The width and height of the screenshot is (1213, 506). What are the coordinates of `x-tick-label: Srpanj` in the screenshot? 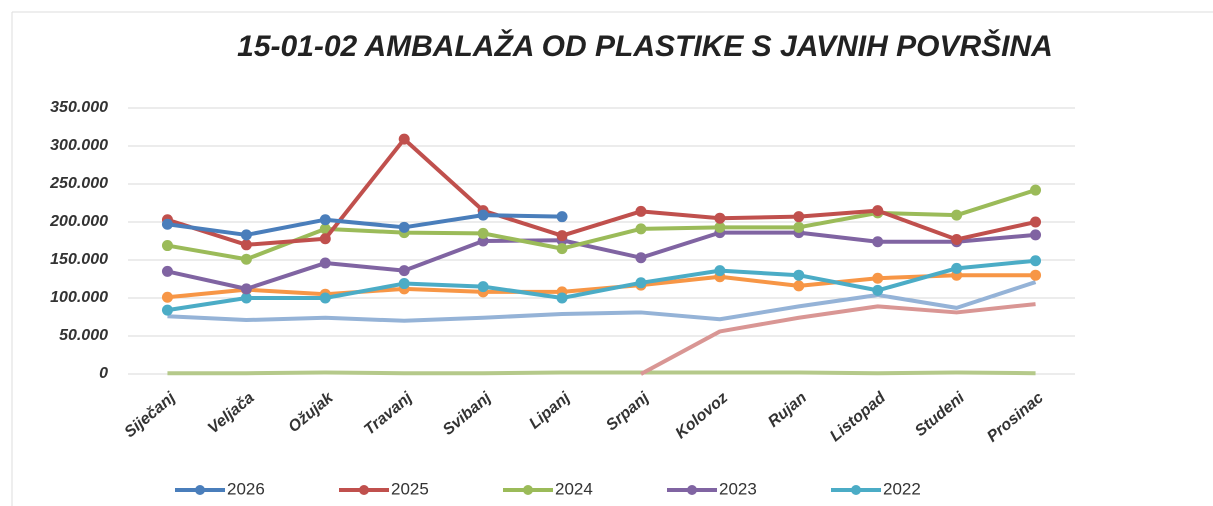 It's located at (628, 411).